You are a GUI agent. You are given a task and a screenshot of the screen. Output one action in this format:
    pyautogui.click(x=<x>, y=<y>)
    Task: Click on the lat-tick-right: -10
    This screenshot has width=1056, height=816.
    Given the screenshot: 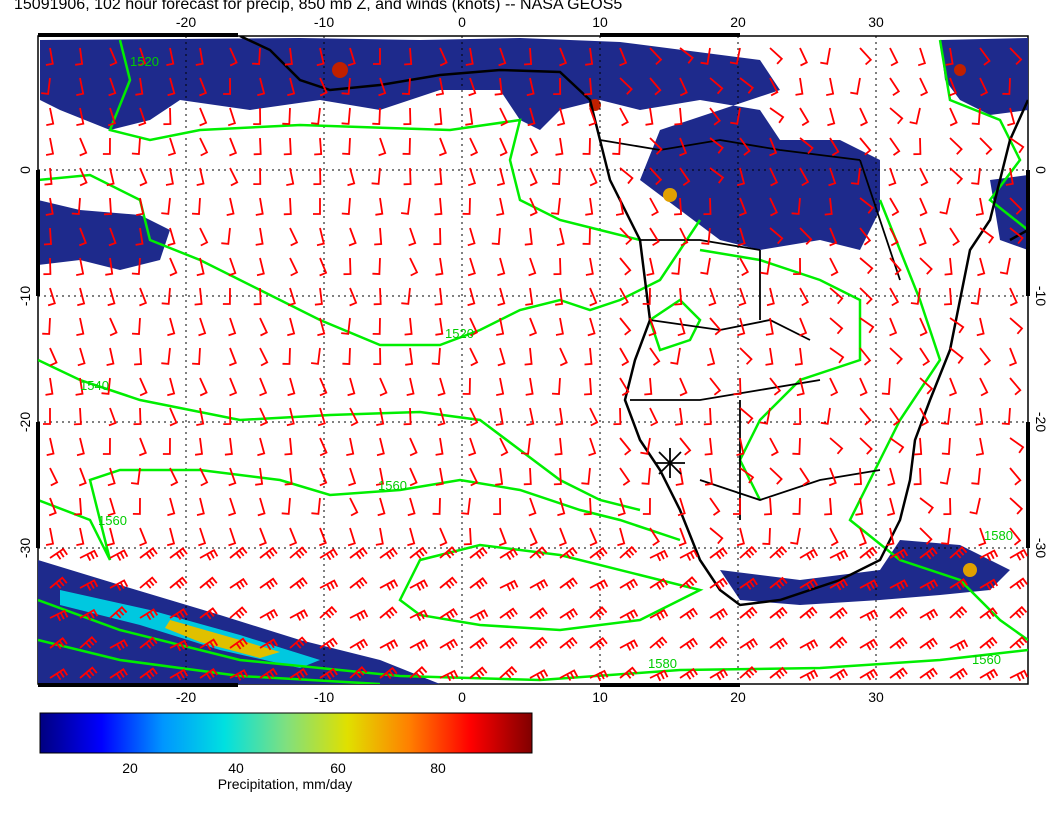 What is the action you would take?
    pyautogui.click(x=1041, y=296)
    